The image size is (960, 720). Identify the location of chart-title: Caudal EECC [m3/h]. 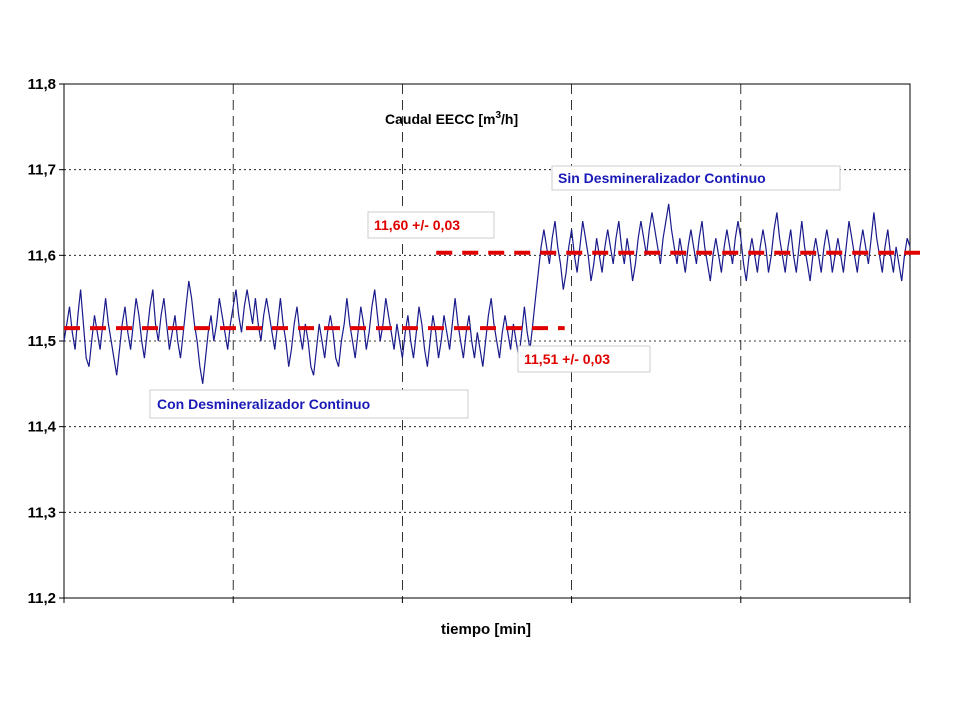
(451, 118).